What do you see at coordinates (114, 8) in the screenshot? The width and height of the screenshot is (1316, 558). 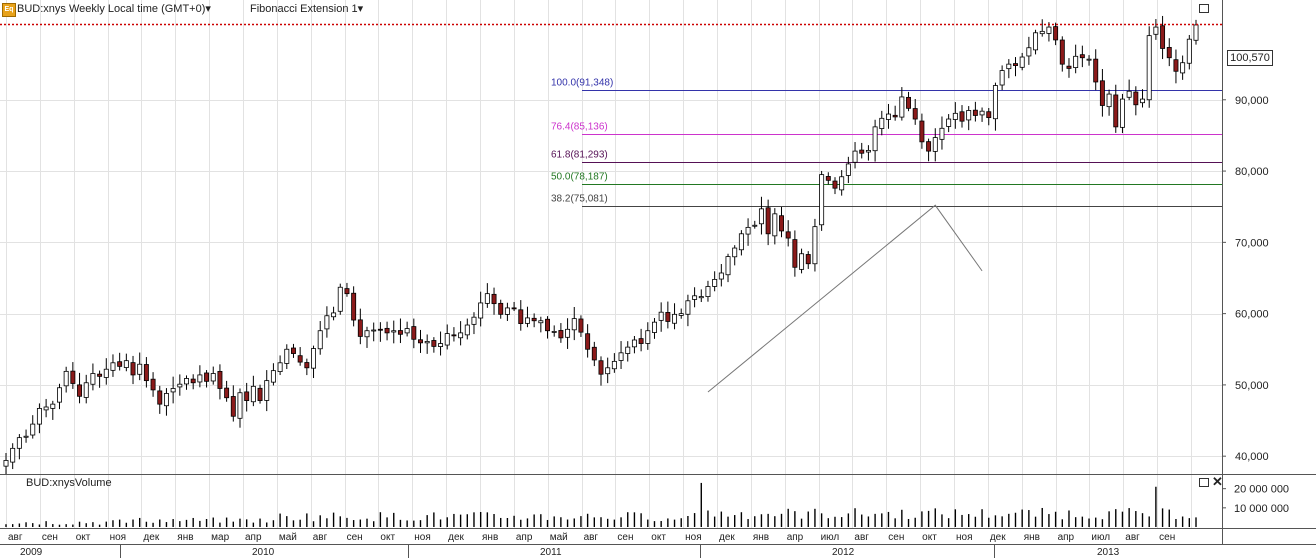 I see `symbol-label: BUD:xnys Weekly Local time (GMT+0)▾` at bounding box center [114, 8].